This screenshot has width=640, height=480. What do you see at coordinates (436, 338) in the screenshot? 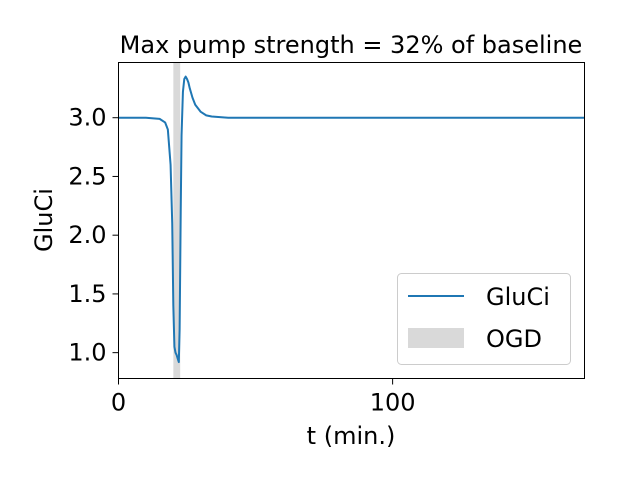
I see `legend-swatch-ogd` at bounding box center [436, 338].